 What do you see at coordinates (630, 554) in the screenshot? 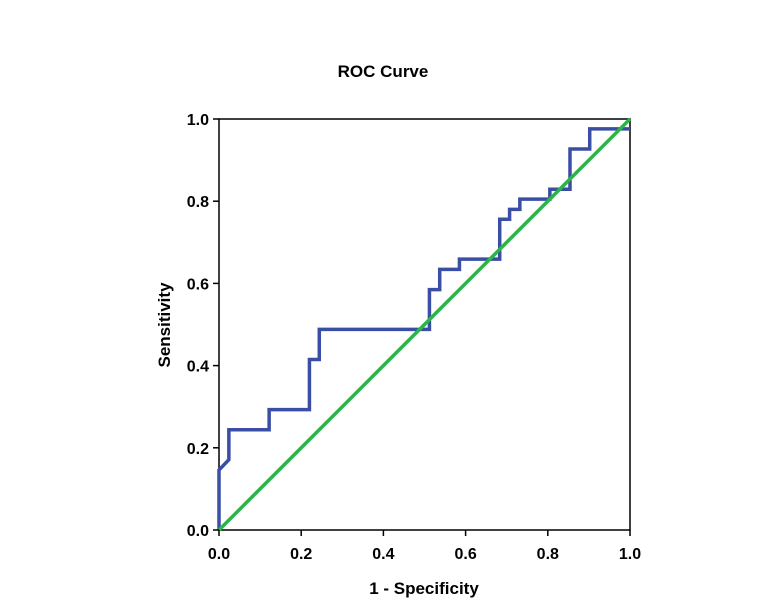
I see `x-tick-label: 1.0` at bounding box center [630, 554].